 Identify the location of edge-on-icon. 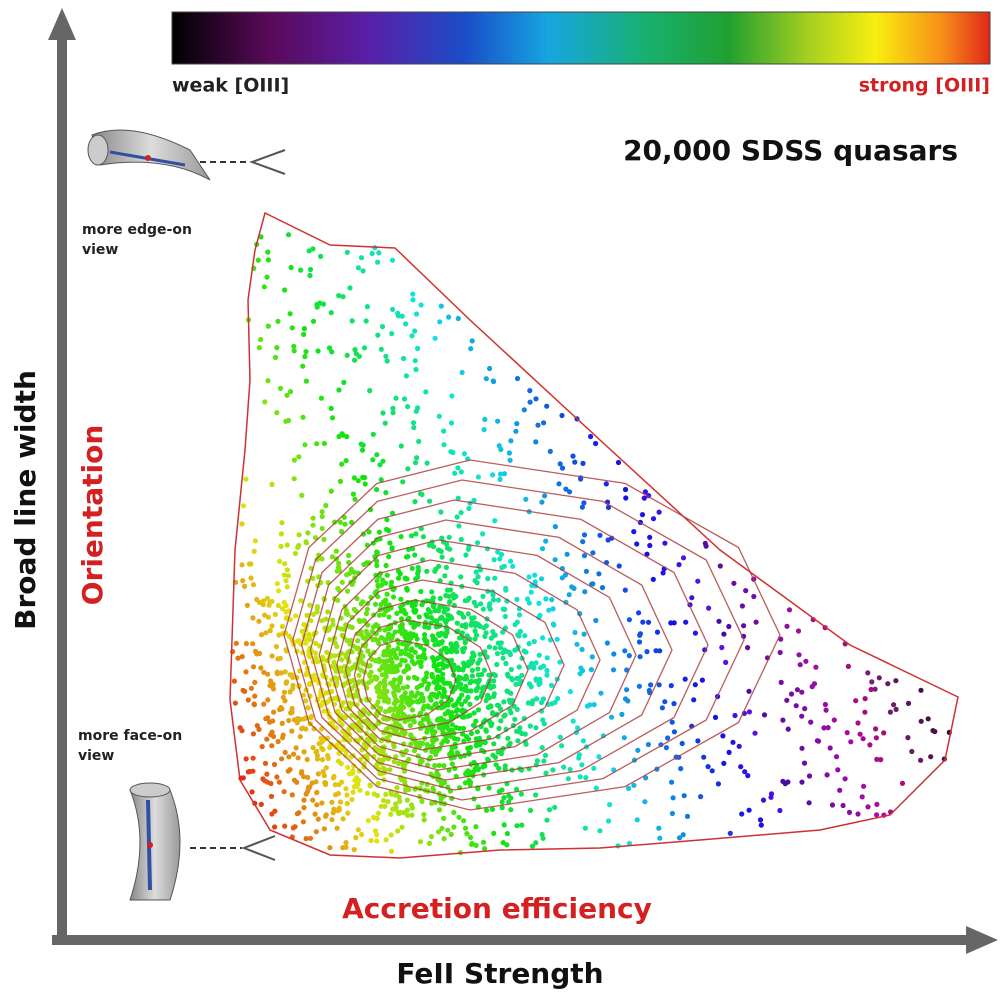
(186, 155).